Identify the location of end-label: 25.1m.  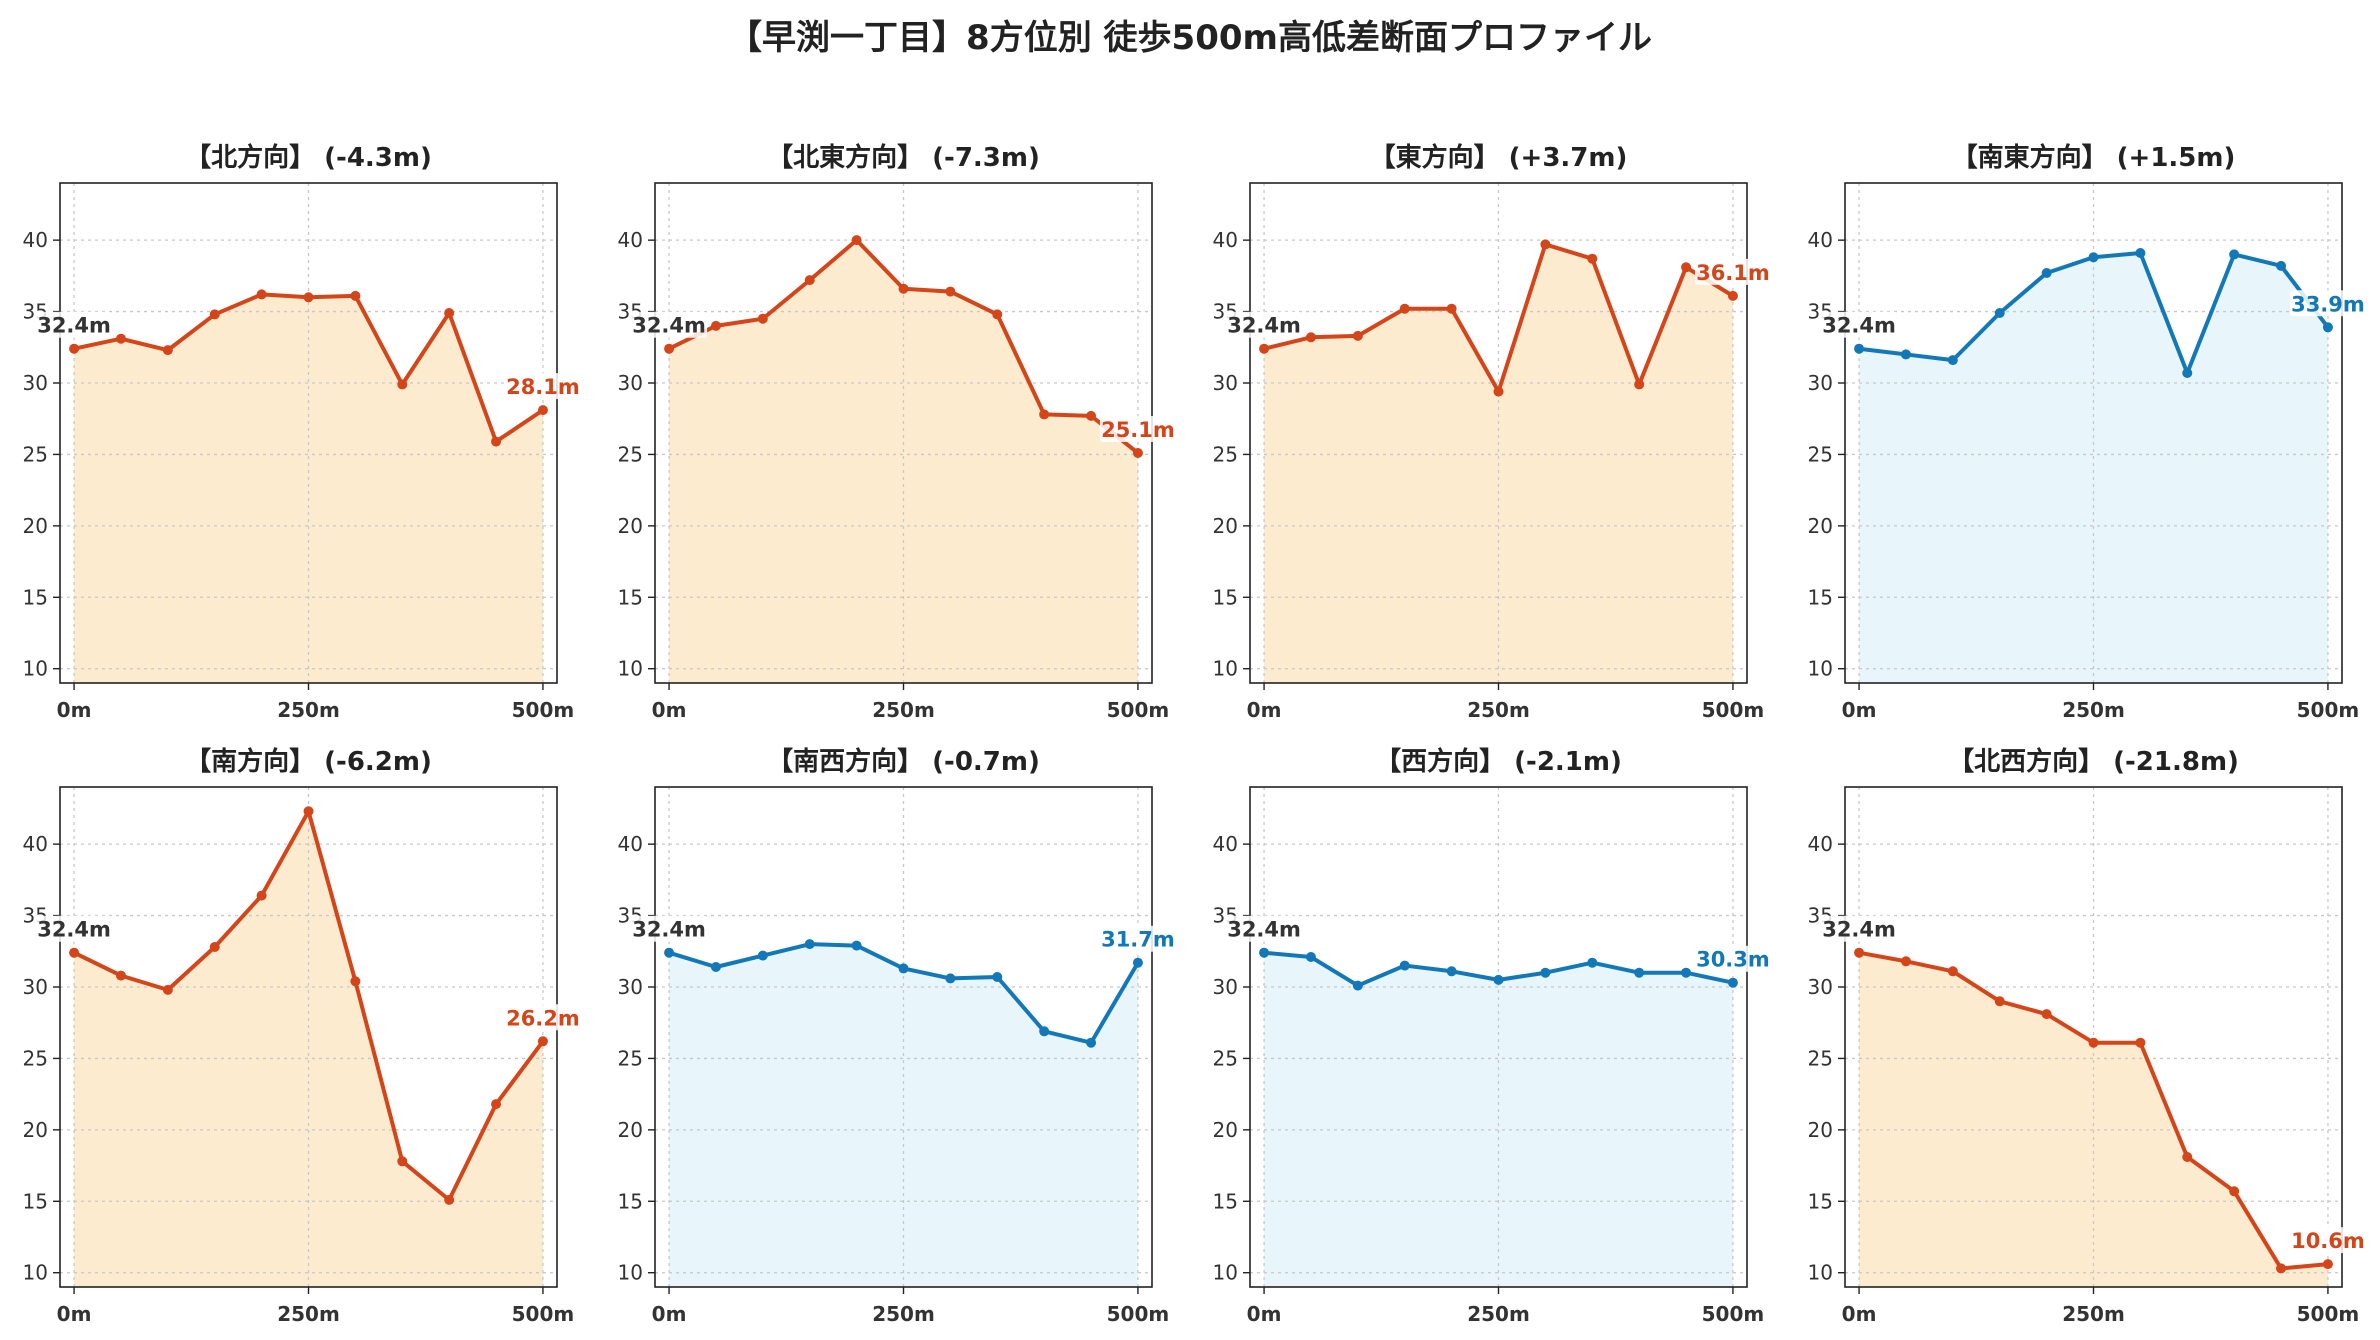
(1138, 430).